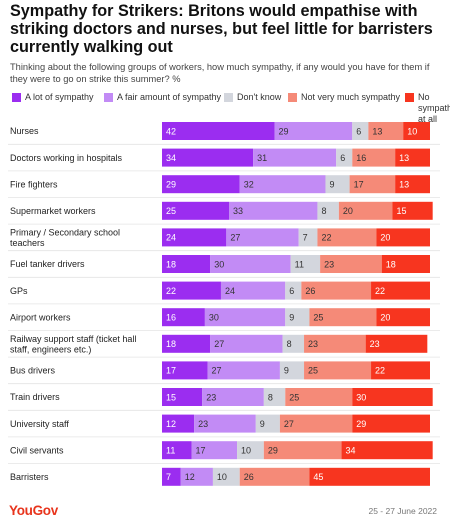  Describe the element at coordinates (186, 343) in the screenshot. I see `bar-segment-railway-support-staff-ticket-hall-staff-engineers-etc-a-lot-of-sympathy` at that location.